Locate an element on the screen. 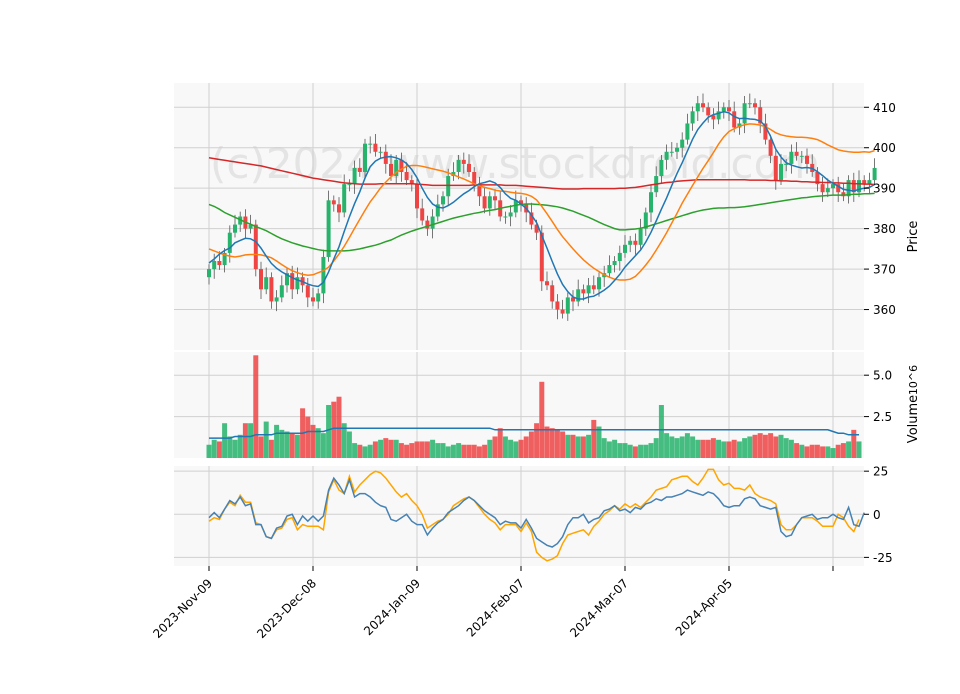  y-tick-label: 370 is located at coordinates (884, 270).